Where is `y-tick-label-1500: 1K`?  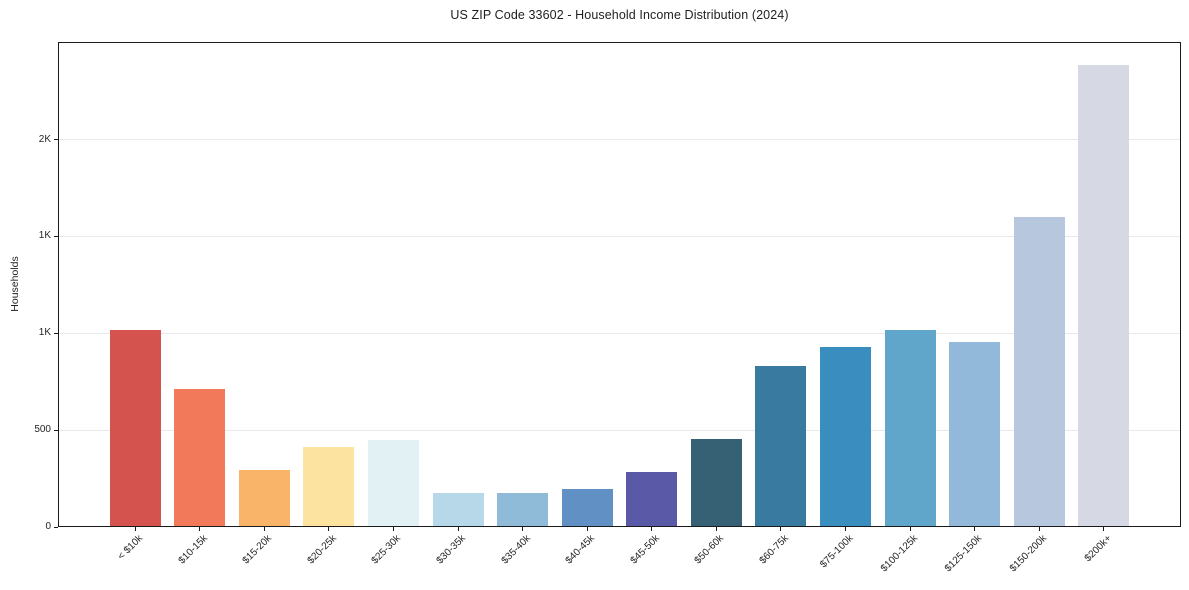
y-tick-label-1500: 1K is located at coordinates (44, 236).